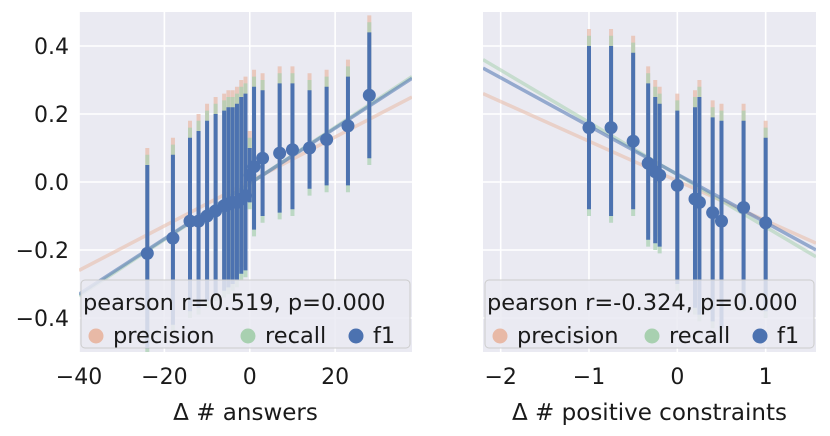  Describe the element at coordinates (649, 413) in the screenshot. I see `x-axis-label: Δ # positive constraints` at that location.